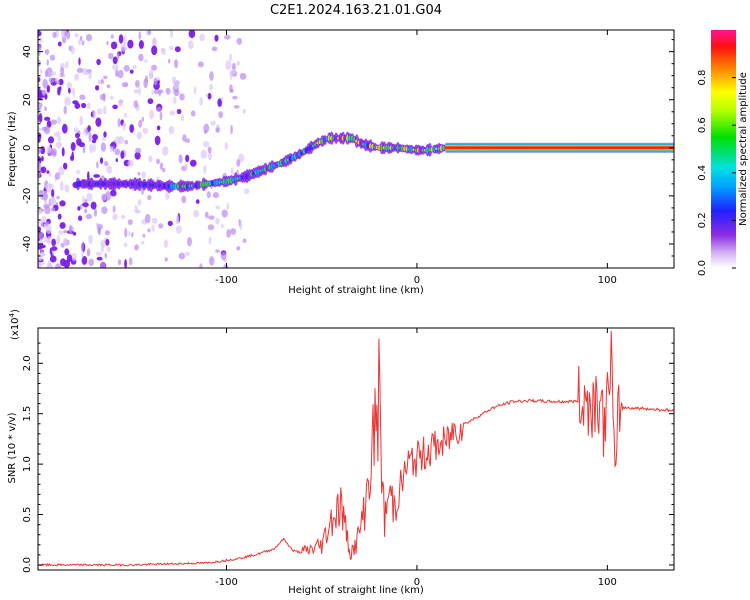 This screenshot has height=600, width=750. Describe the element at coordinates (417, 582) in the screenshot. I see `snr-xtick-label: 0` at that location.